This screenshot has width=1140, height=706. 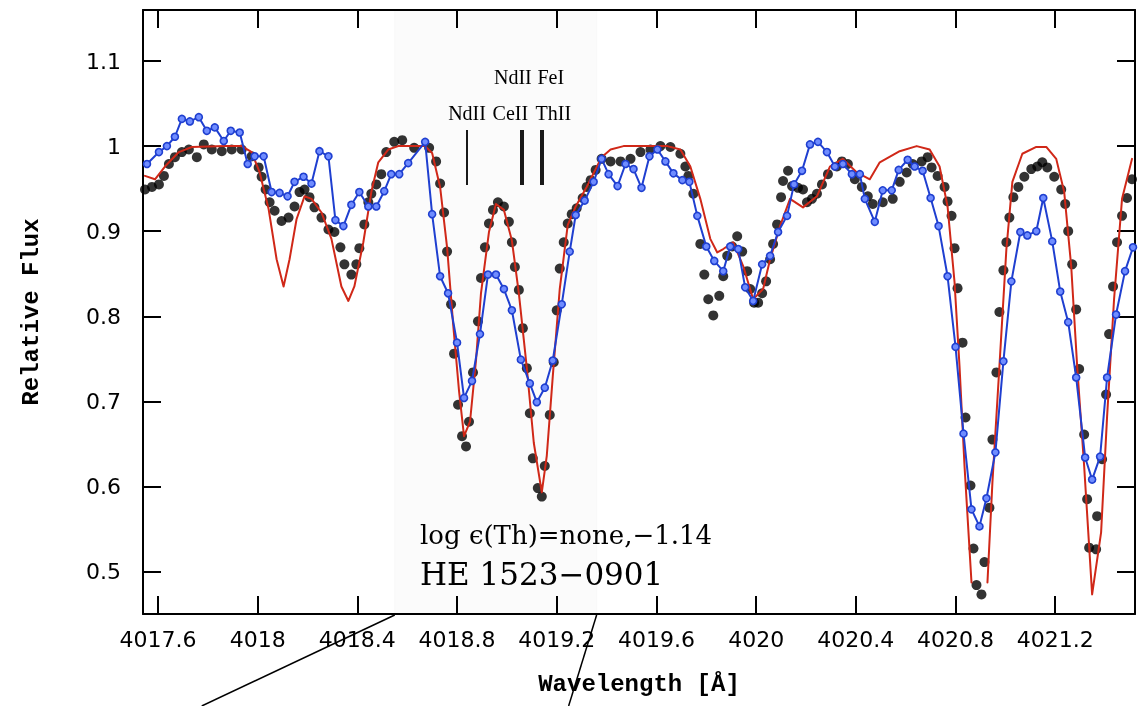 What do you see at coordinates (103, 316) in the screenshot?
I see `y-tick-label: 0.8` at bounding box center [103, 316].